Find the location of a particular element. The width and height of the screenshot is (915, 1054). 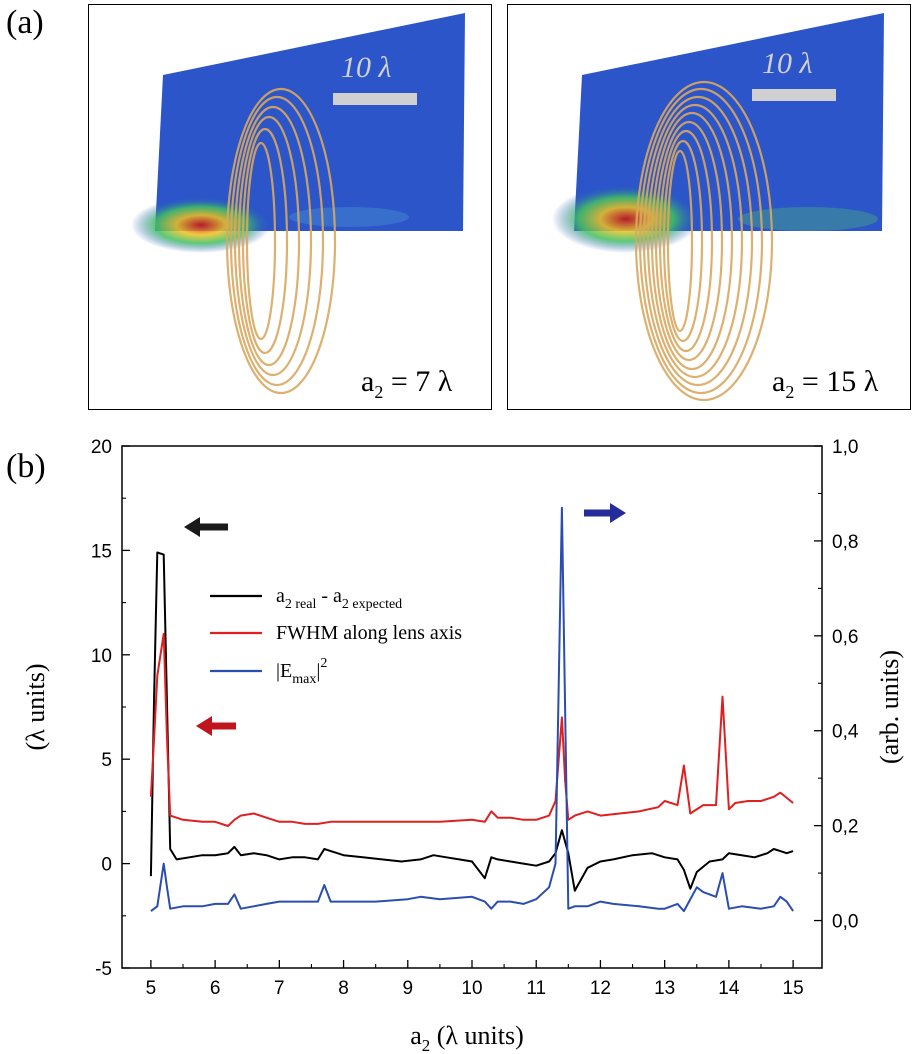

y-left-tick-label: 0 is located at coordinates (106, 865).